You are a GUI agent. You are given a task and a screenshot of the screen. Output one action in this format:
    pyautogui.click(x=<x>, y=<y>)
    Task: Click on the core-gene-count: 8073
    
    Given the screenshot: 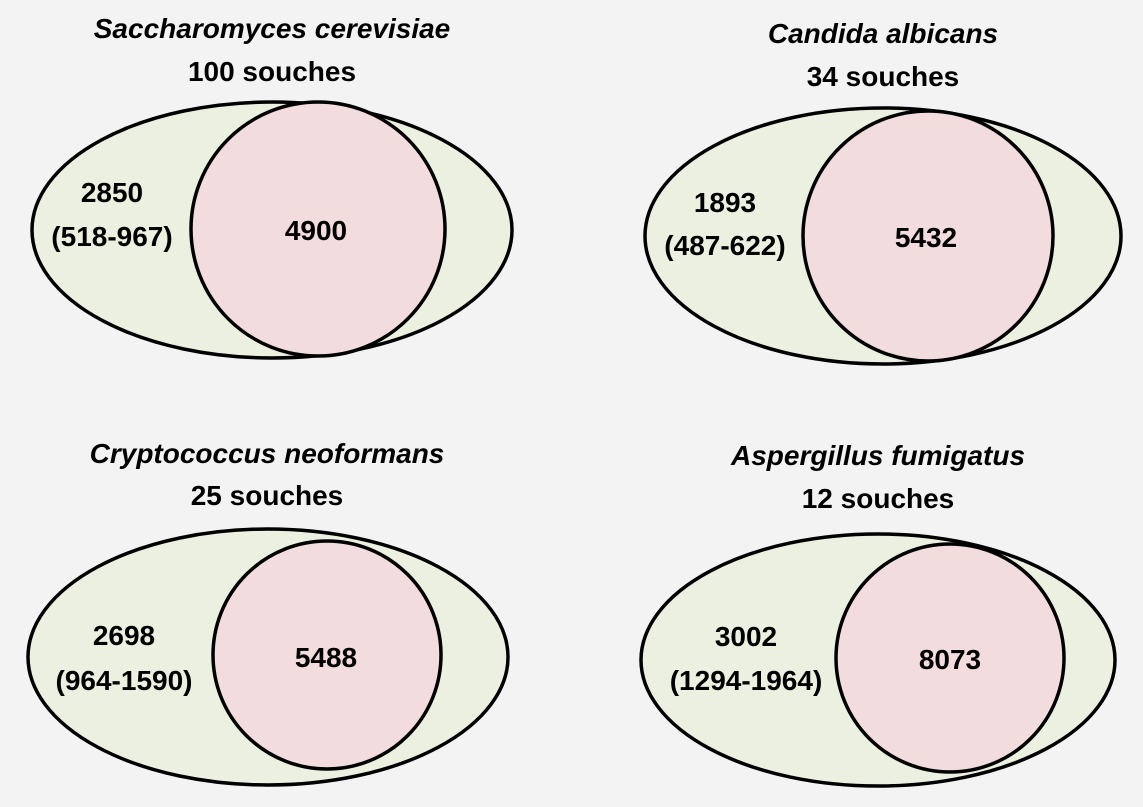 What is the action you would take?
    pyautogui.click(x=950, y=659)
    